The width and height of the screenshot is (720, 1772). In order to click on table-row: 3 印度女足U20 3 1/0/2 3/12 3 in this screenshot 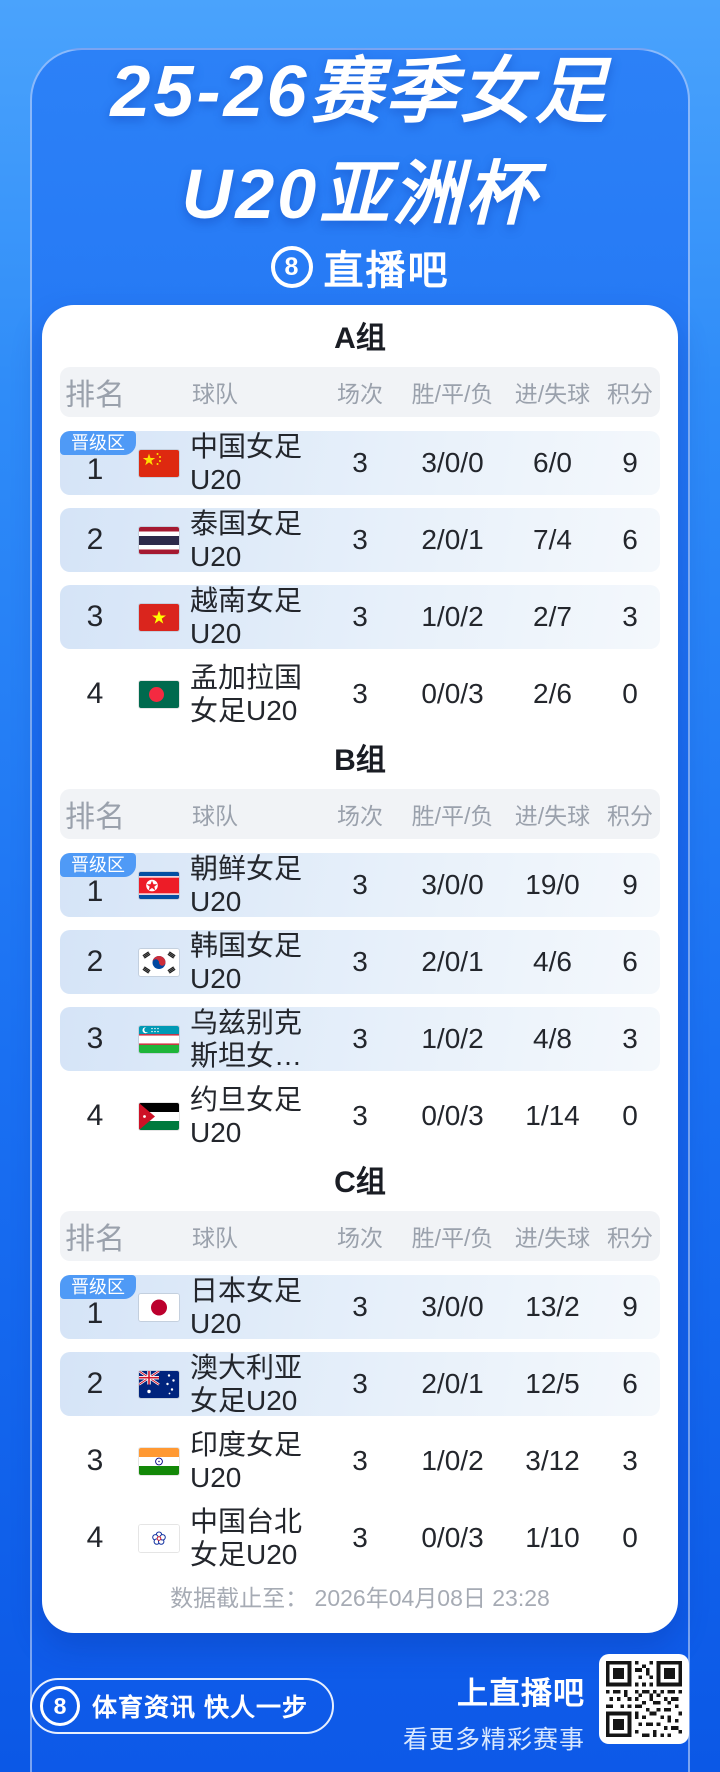, I will do `click(360, 1461)`.